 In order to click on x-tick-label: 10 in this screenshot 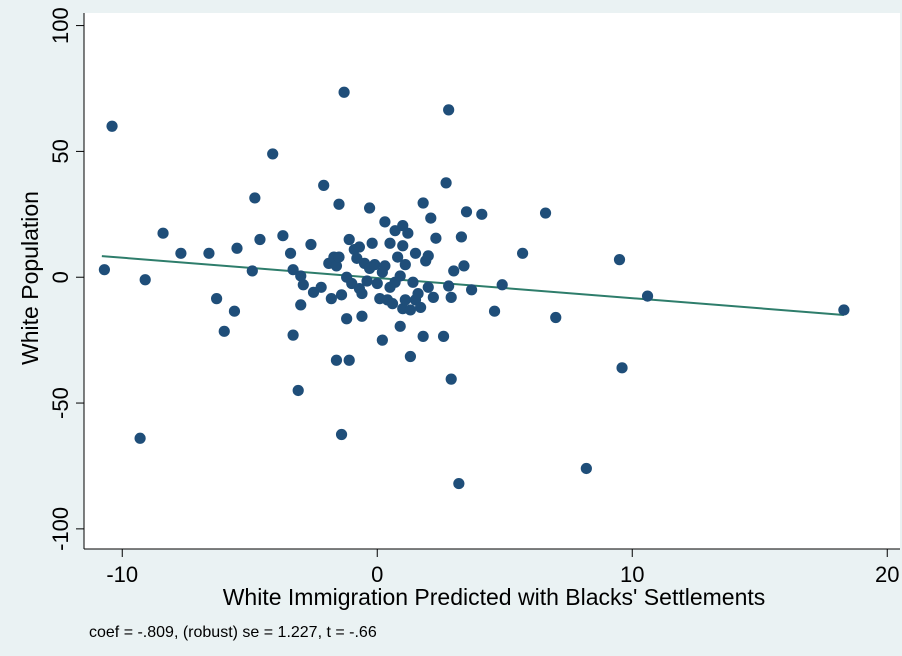, I will do `click(632, 574)`.